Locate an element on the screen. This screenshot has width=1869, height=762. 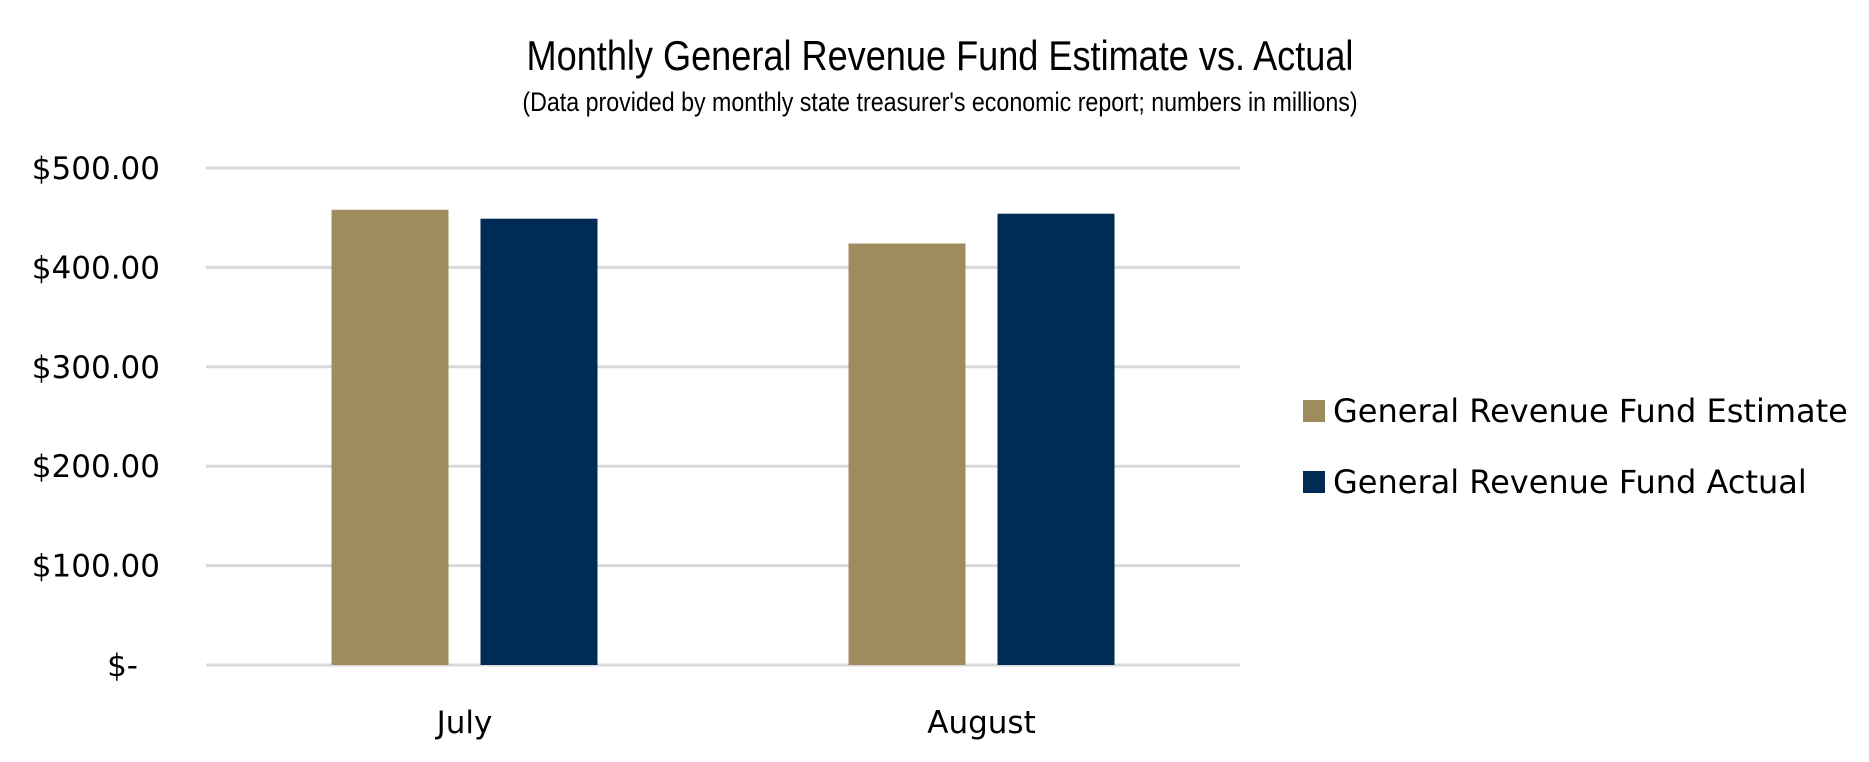
bar-august-actual is located at coordinates (1056, 439).